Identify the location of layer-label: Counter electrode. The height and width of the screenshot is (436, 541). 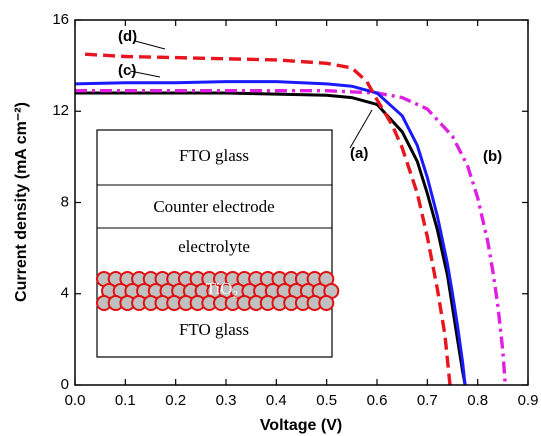
(213, 206).